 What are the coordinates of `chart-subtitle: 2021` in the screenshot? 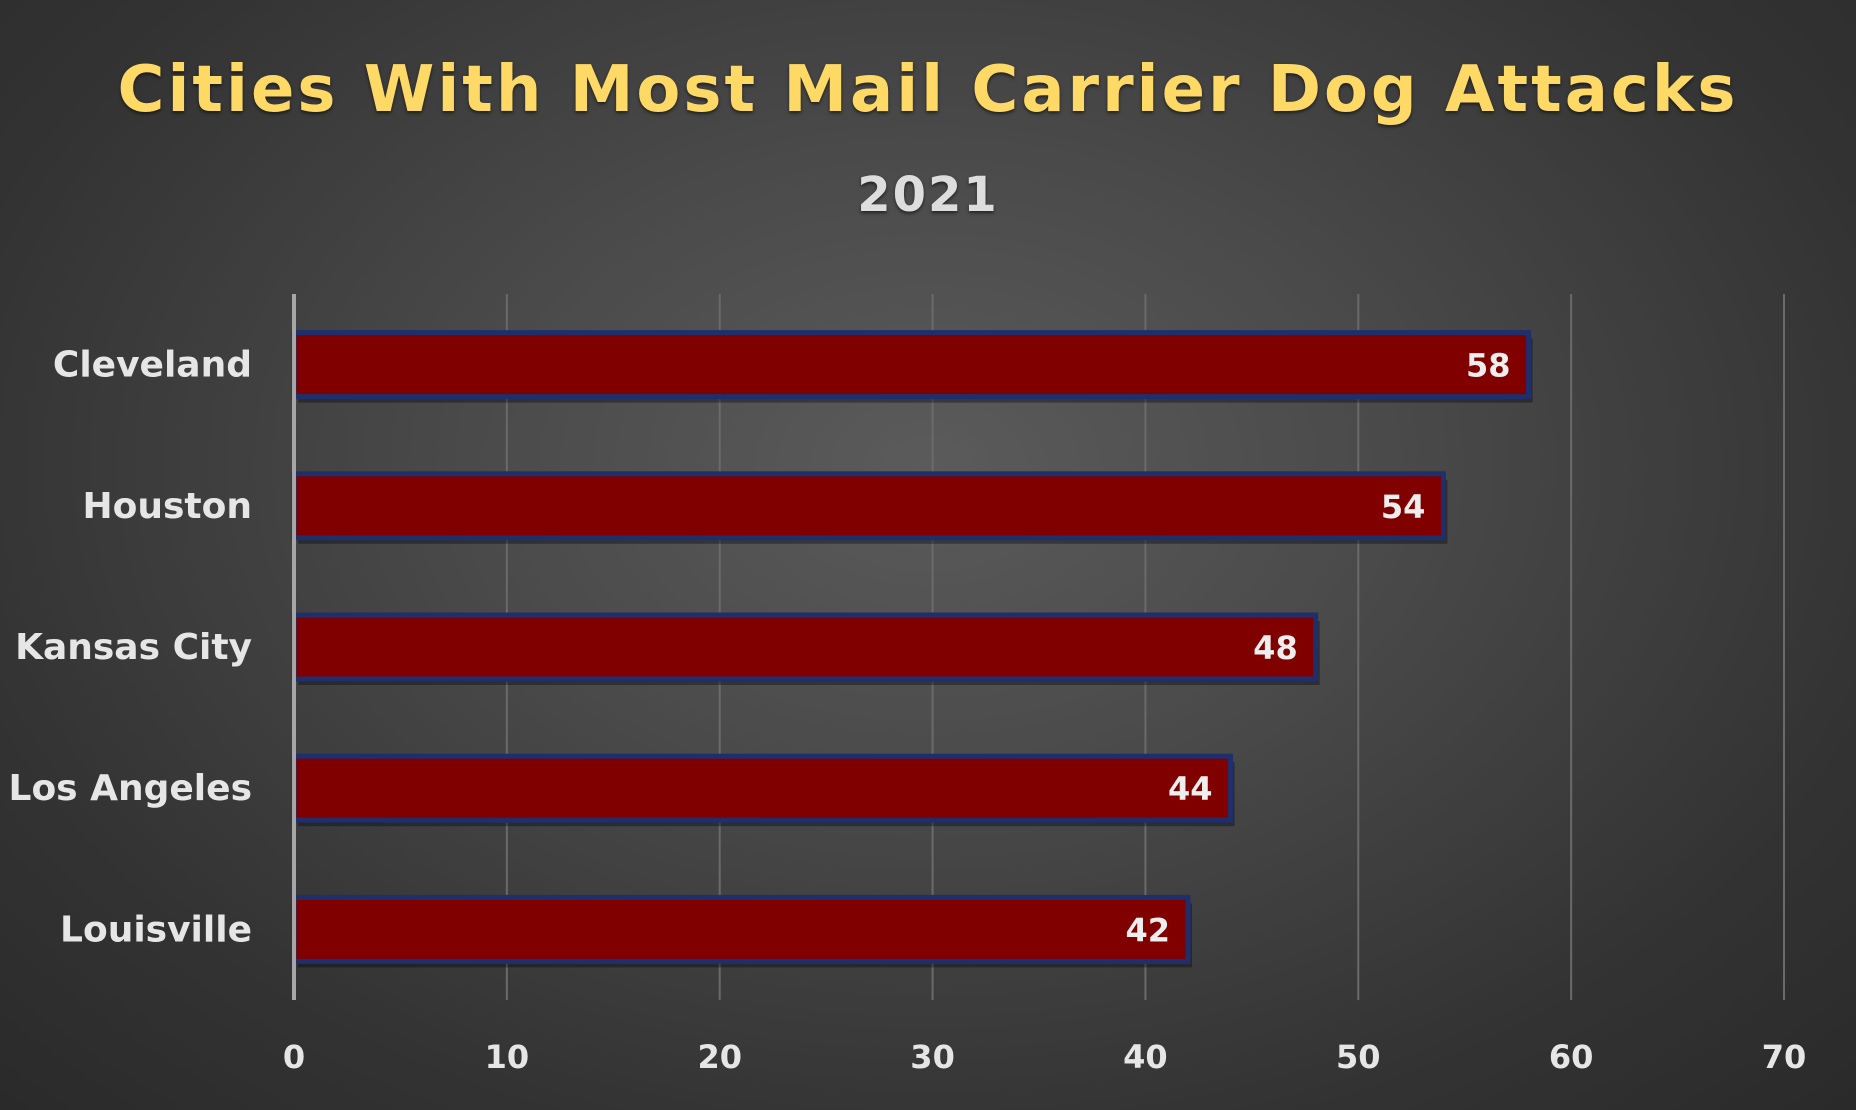 It's located at (928, 195).